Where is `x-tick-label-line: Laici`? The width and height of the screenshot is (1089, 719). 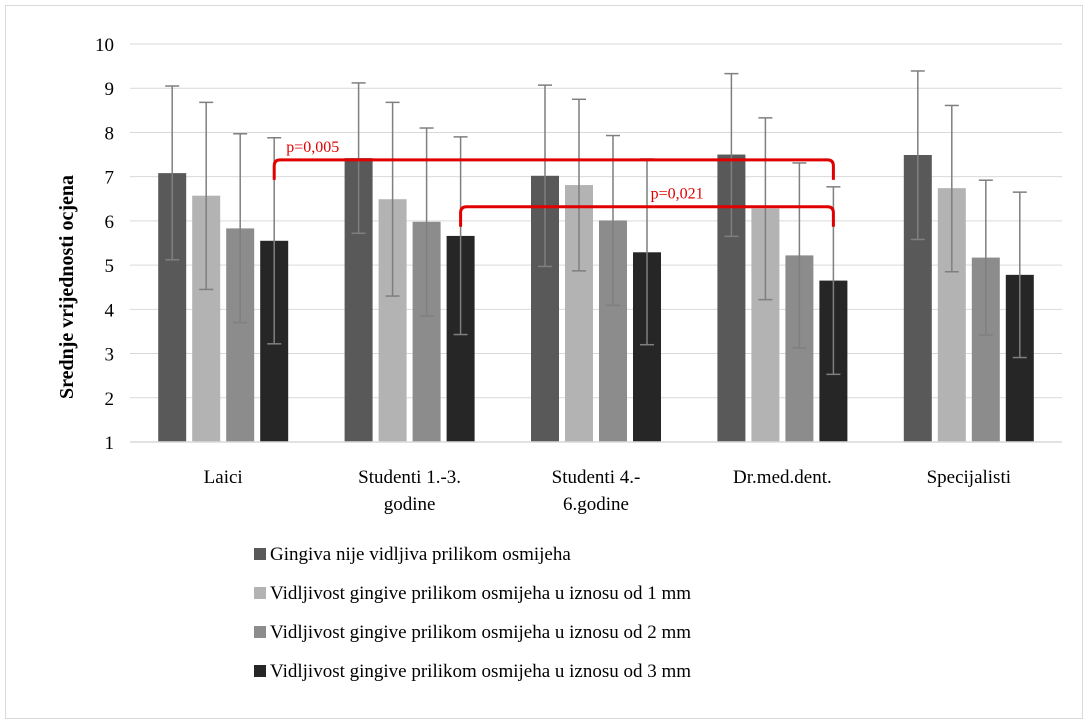 x-tick-label-line: Laici is located at coordinates (223, 477).